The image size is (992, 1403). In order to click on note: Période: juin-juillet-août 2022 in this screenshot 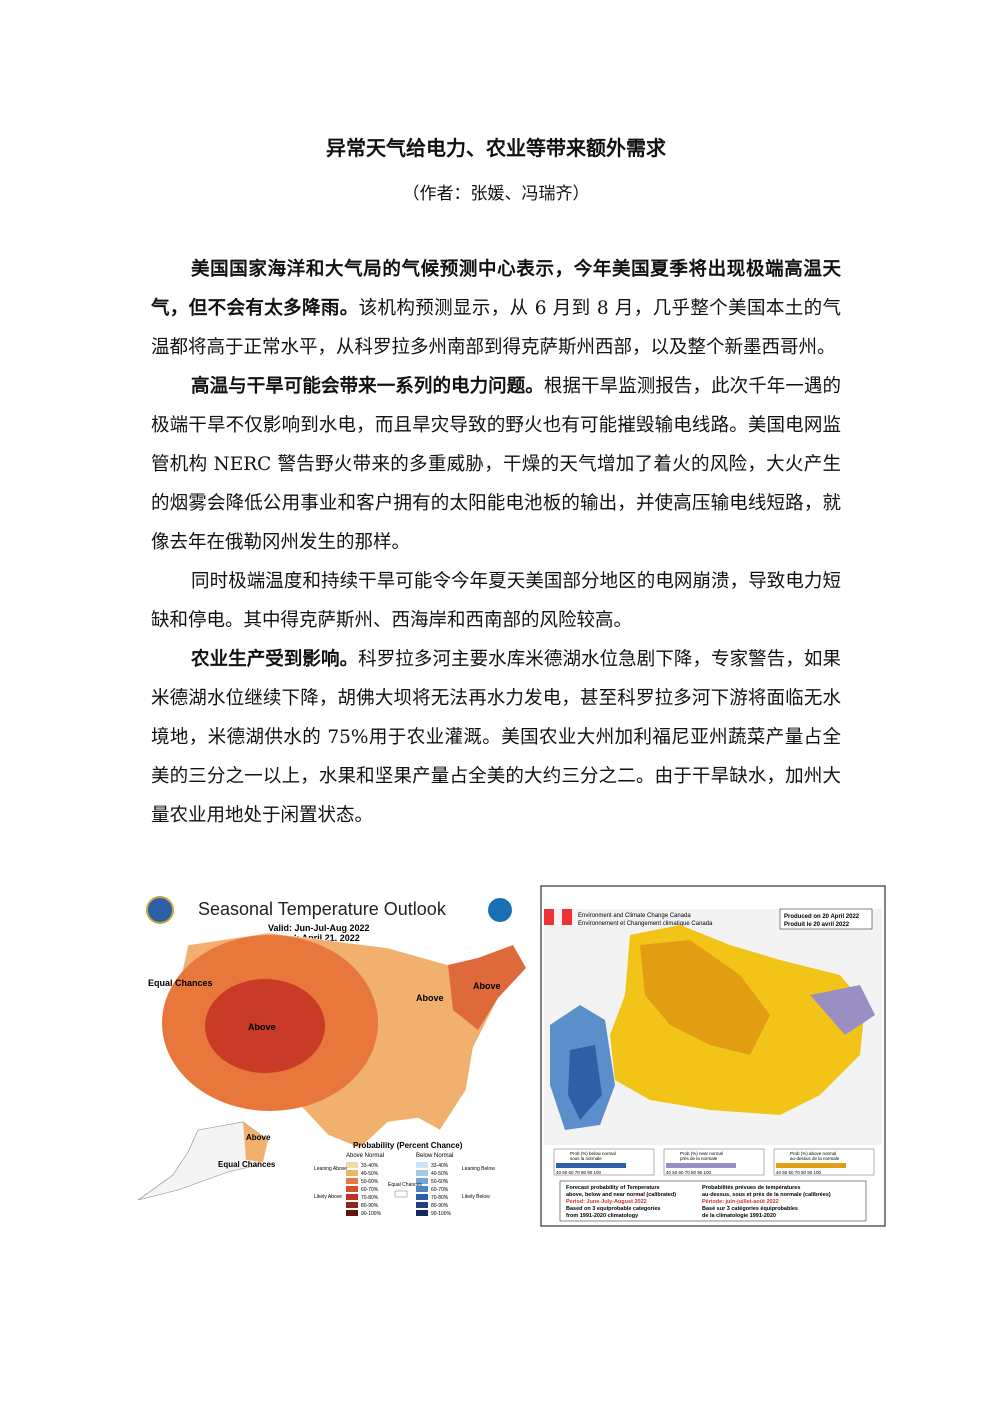, I will do `click(740, 1202)`.